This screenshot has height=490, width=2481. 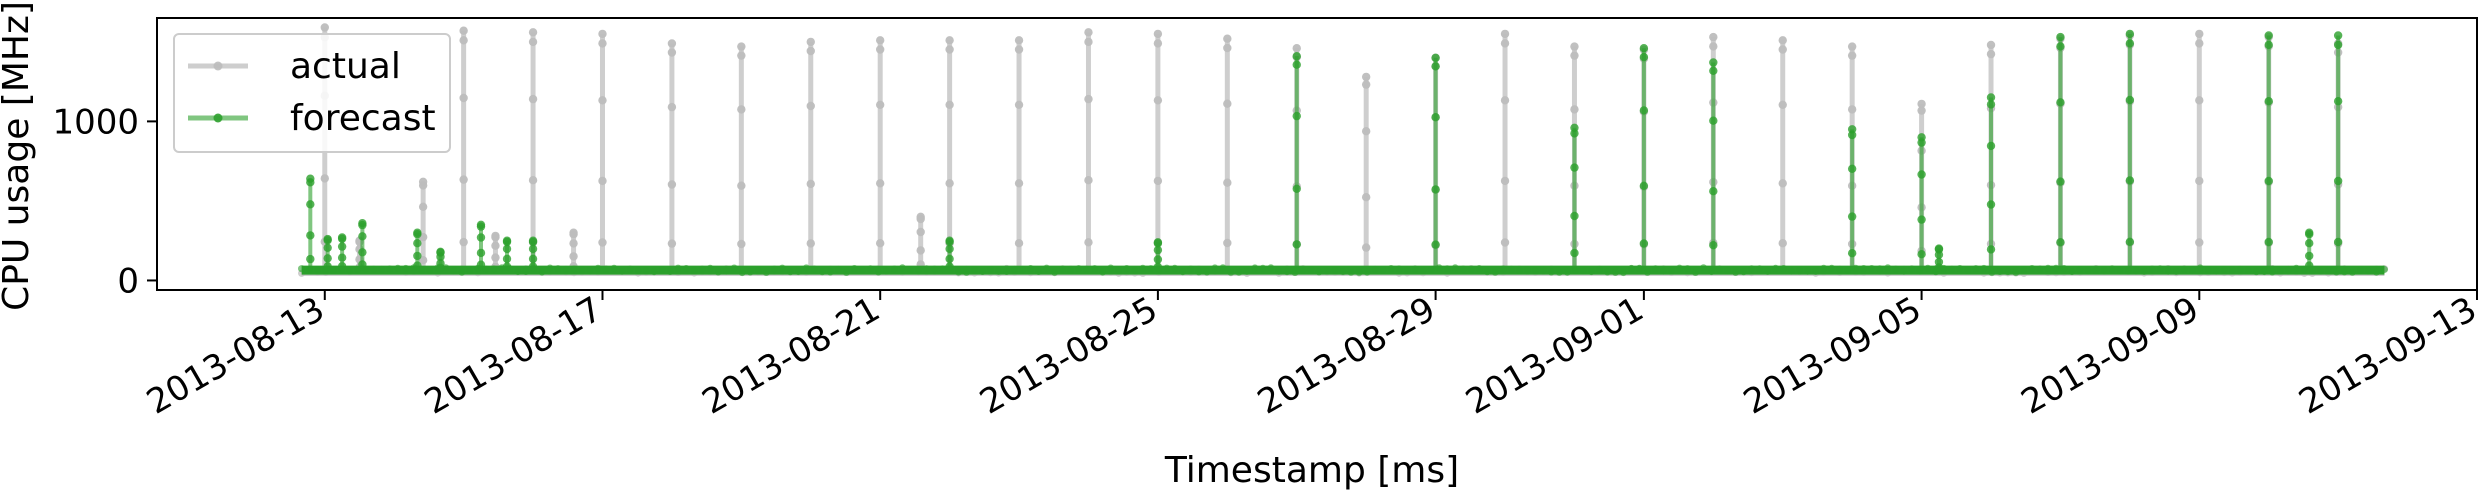 I want to click on legend-label: actual, so click(x=345, y=66).